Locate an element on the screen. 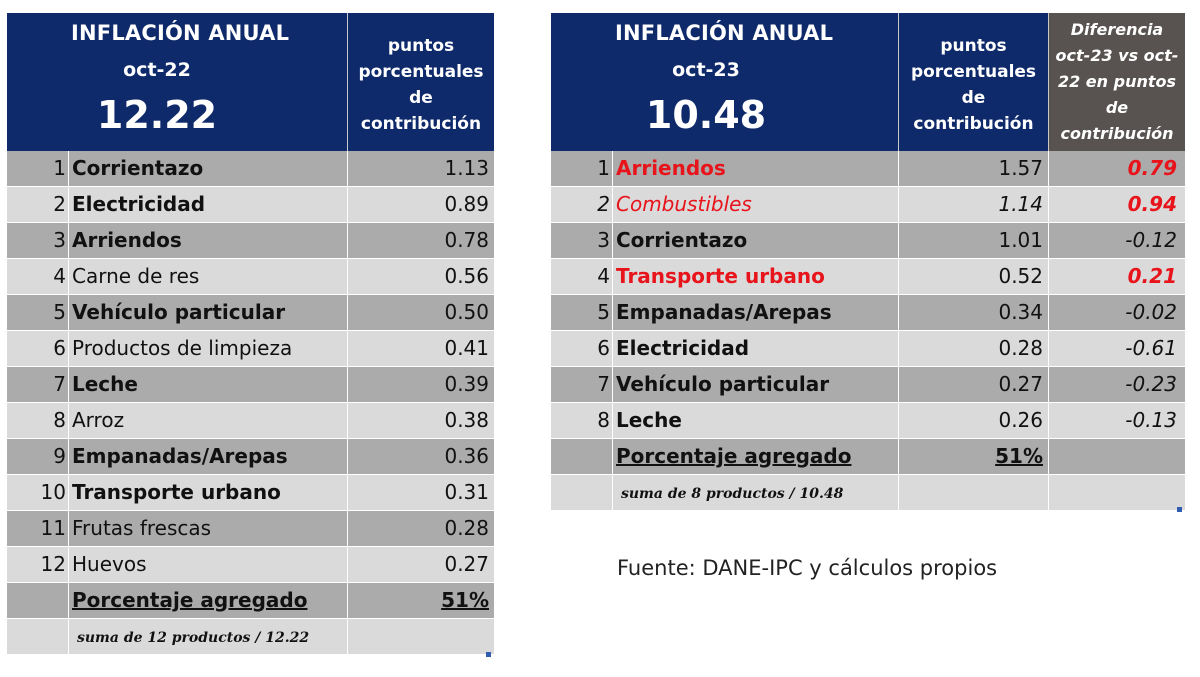 This screenshot has height=677, width=1200. table-row: 8 Arroz 0.38 is located at coordinates (250, 421).